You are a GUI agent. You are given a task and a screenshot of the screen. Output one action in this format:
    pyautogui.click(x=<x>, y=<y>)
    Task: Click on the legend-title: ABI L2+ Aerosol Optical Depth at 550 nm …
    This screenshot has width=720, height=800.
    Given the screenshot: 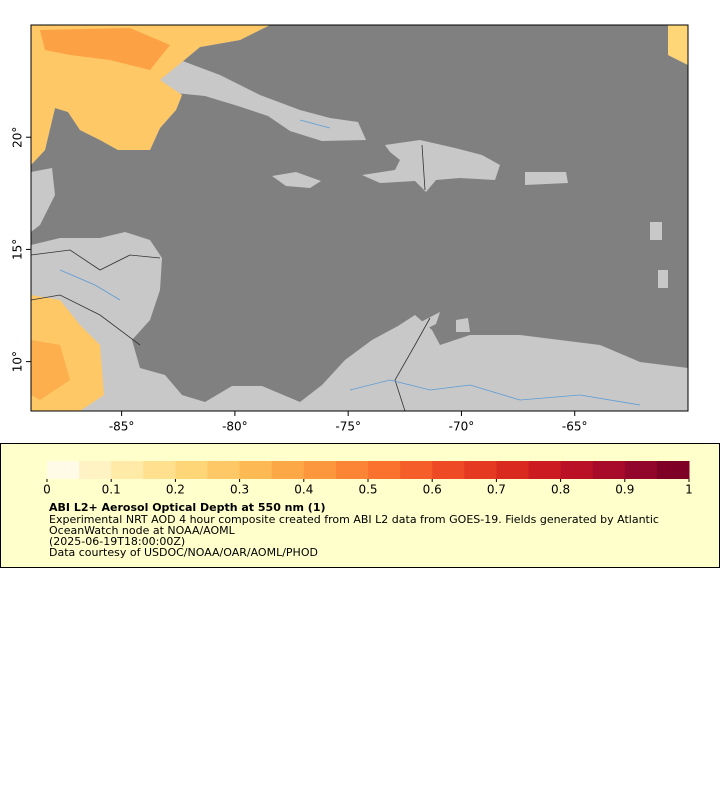 What is the action you would take?
    pyautogui.click(x=187, y=507)
    